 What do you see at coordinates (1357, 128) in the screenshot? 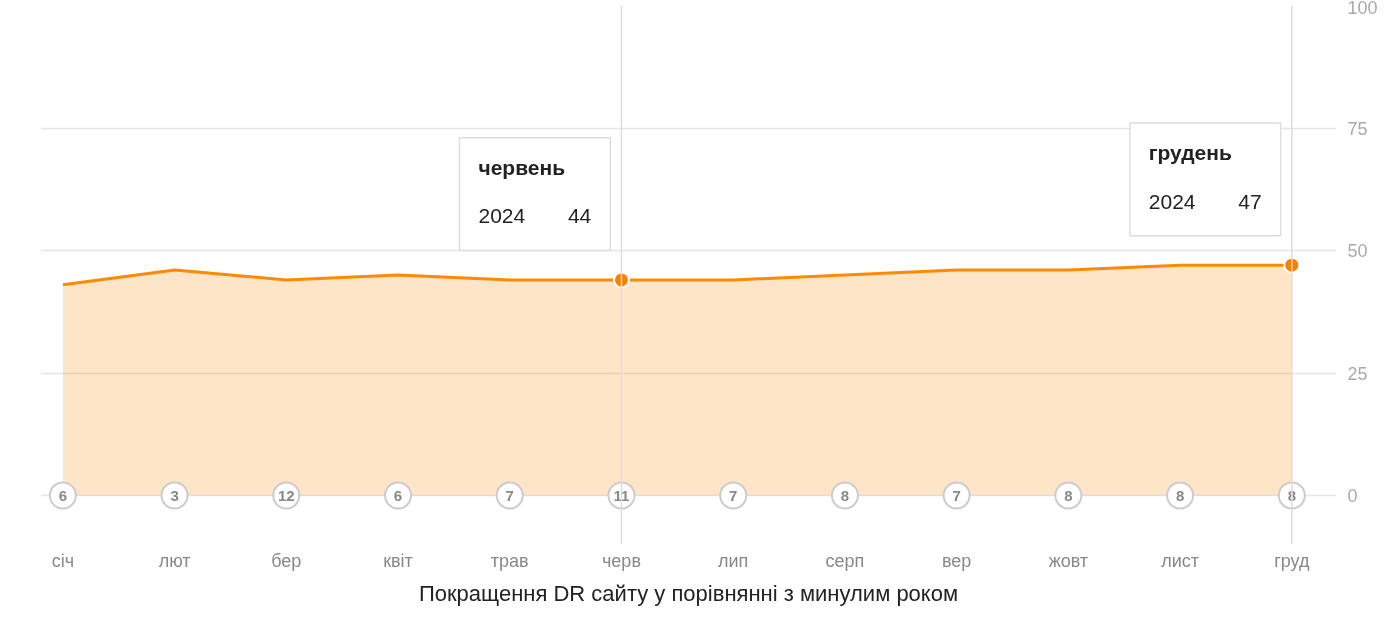
I see `y-tick-label: 75` at bounding box center [1357, 128].